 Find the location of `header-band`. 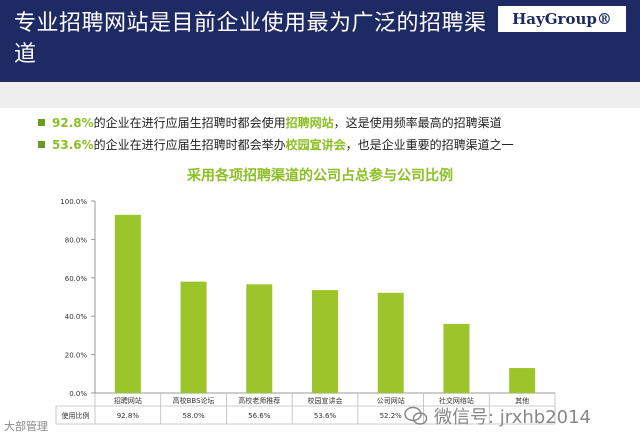

header-band is located at coordinates (320, 95).